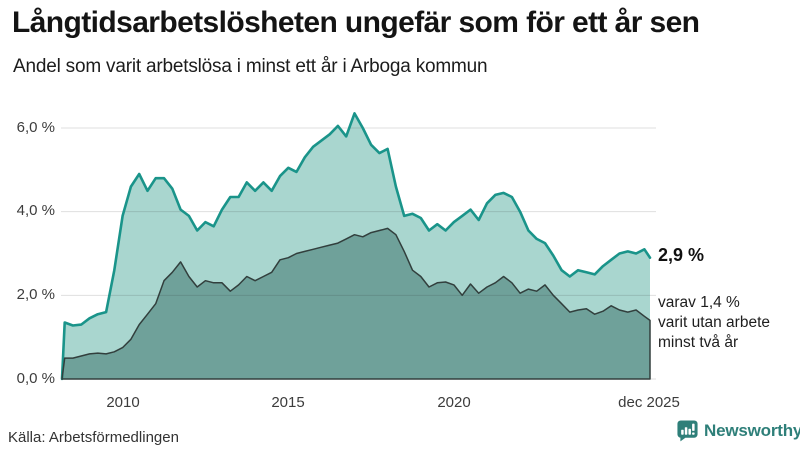 This screenshot has width=800, height=450. Describe the element at coordinates (35, 378) in the screenshot. I see `y-tick-0: 0,0 %` at that location.